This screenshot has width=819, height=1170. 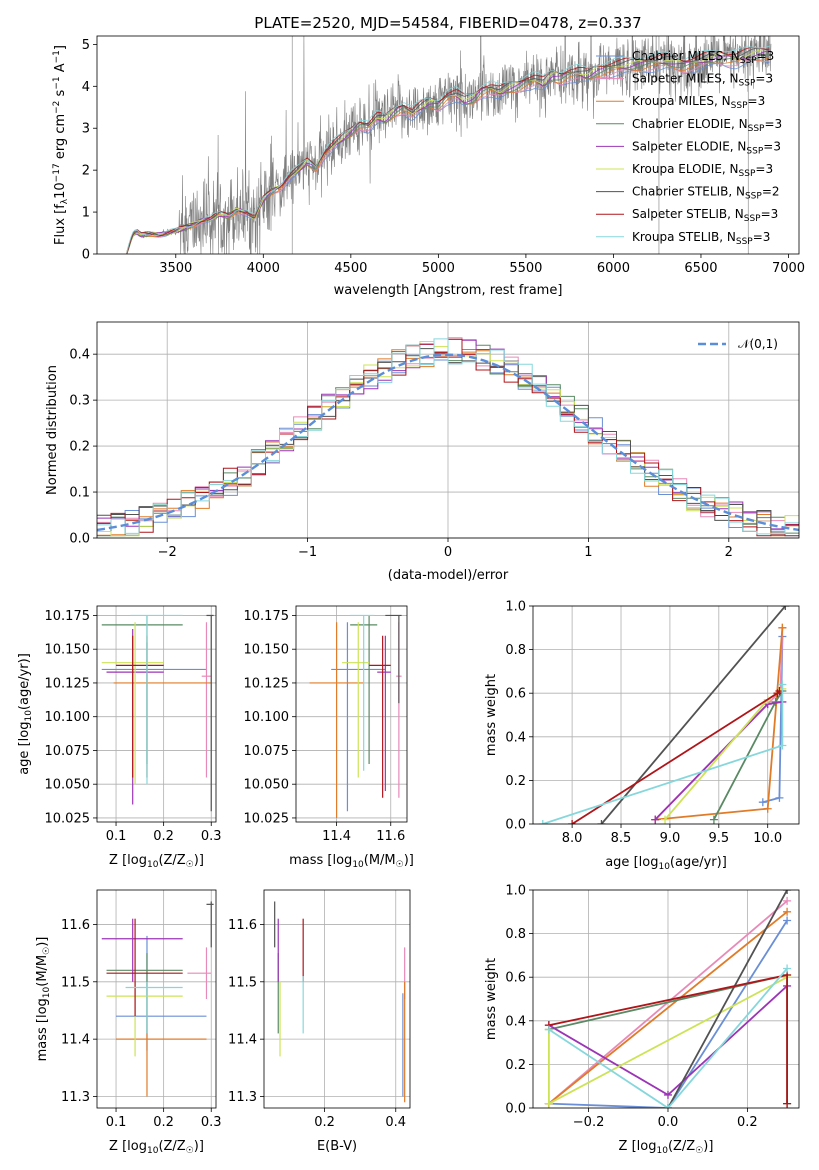 What do you see at coordinates (621, 838) in the screenshot?
I see `x-tick-label: 8.5` at bounding box center [621, 838].